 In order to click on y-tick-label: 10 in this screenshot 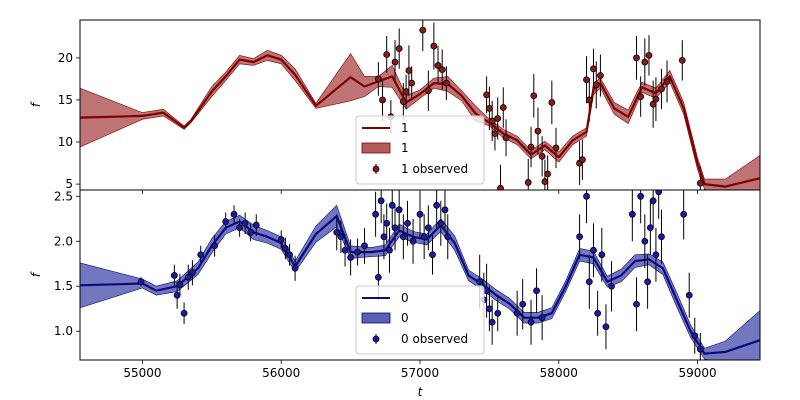, I will do `click(65, 142)`.